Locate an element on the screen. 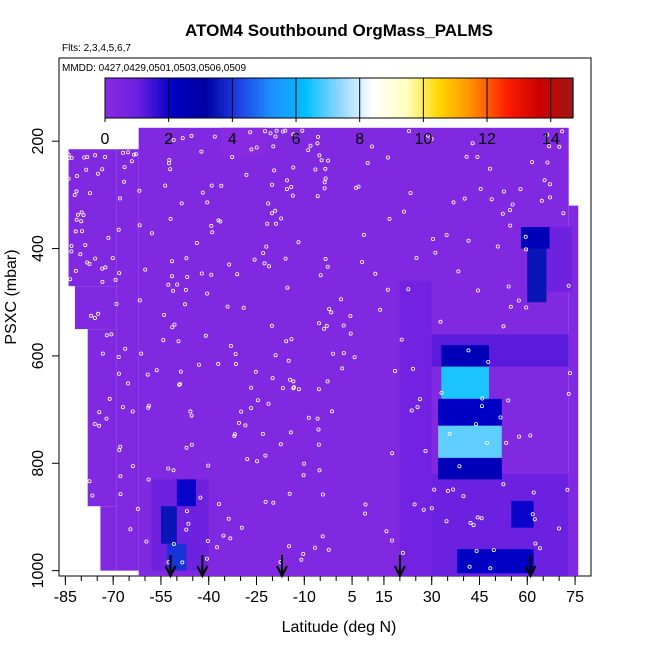  coverage-cell is located at coordinates (573, 390).